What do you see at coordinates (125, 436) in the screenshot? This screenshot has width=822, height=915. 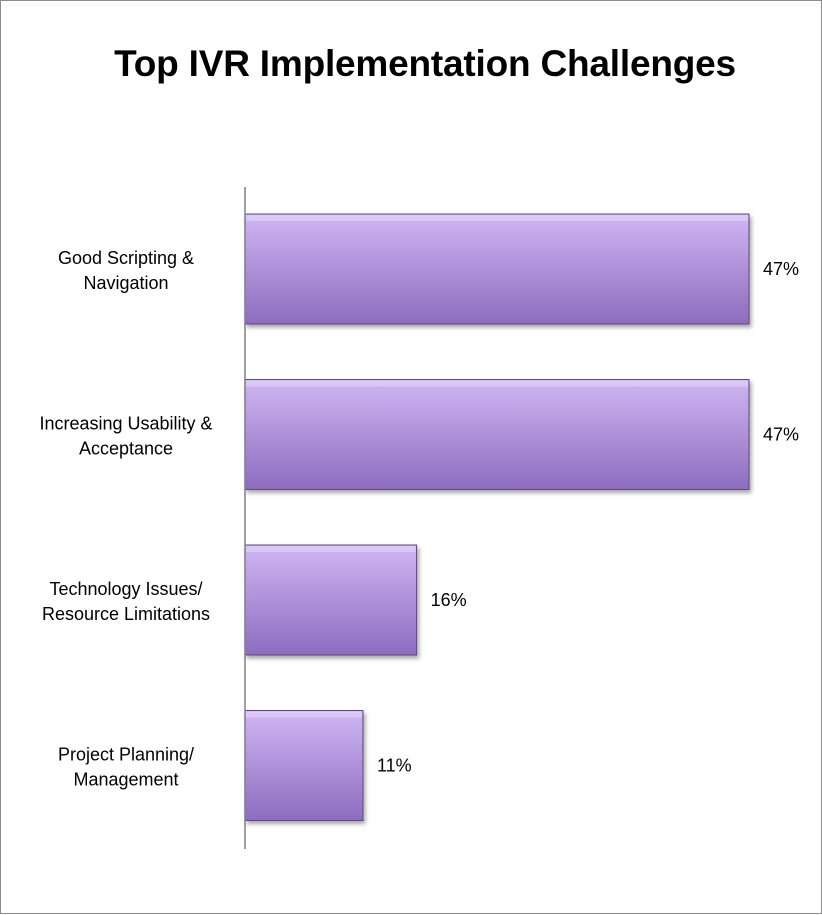 I see `category-label-1: Increasing Usability & Acceptance` at bounding box center [125, 436].